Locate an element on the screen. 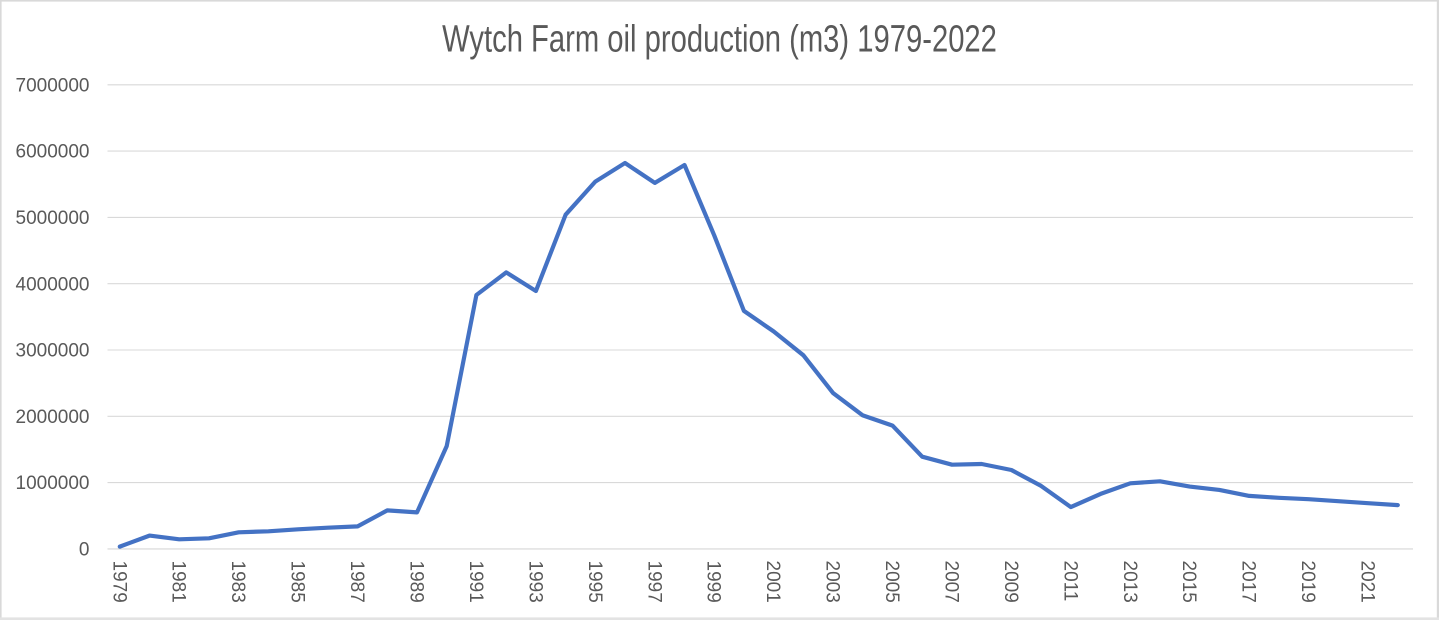  svg-text: 5000000 is located at coordinates (53, 218).